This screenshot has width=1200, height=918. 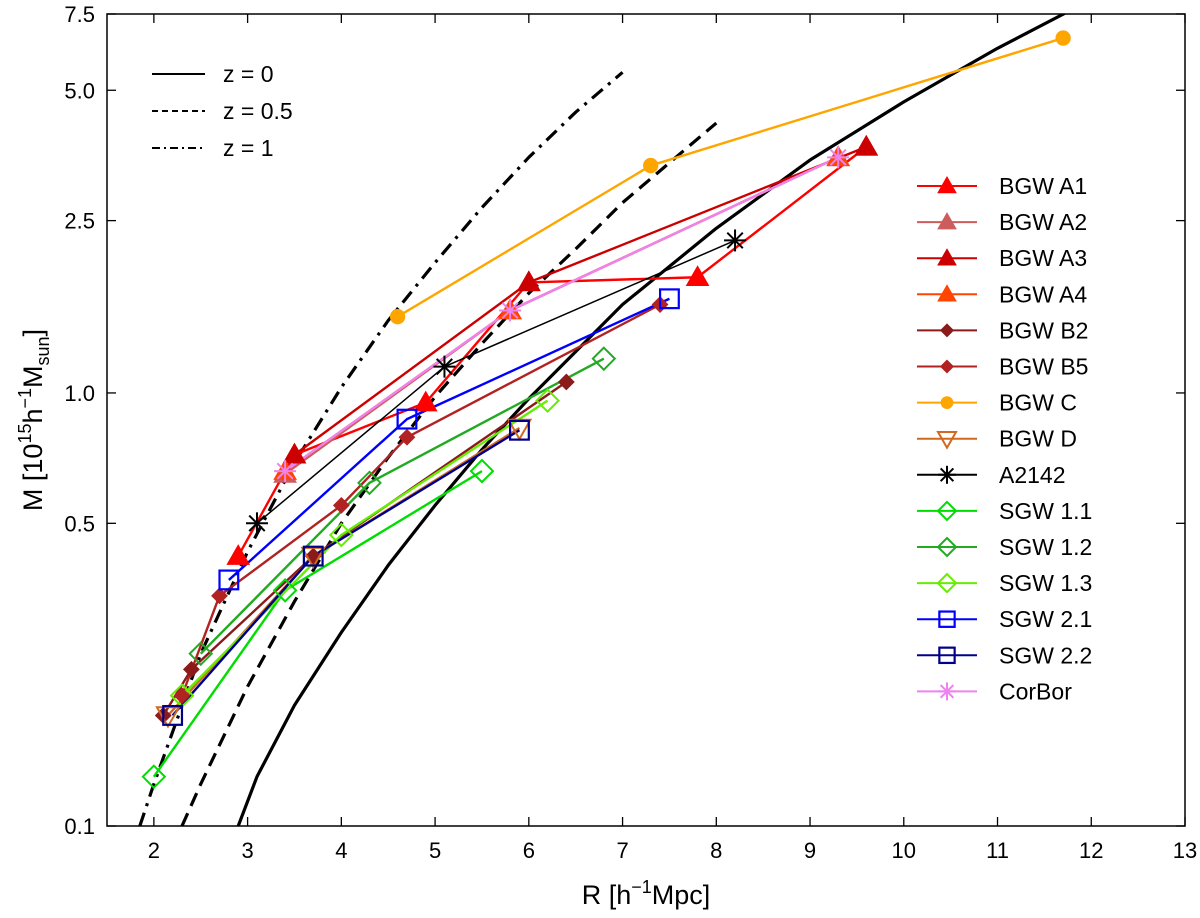 I want to click on legend-label: BGW B2, so click(x=1043, y=330).